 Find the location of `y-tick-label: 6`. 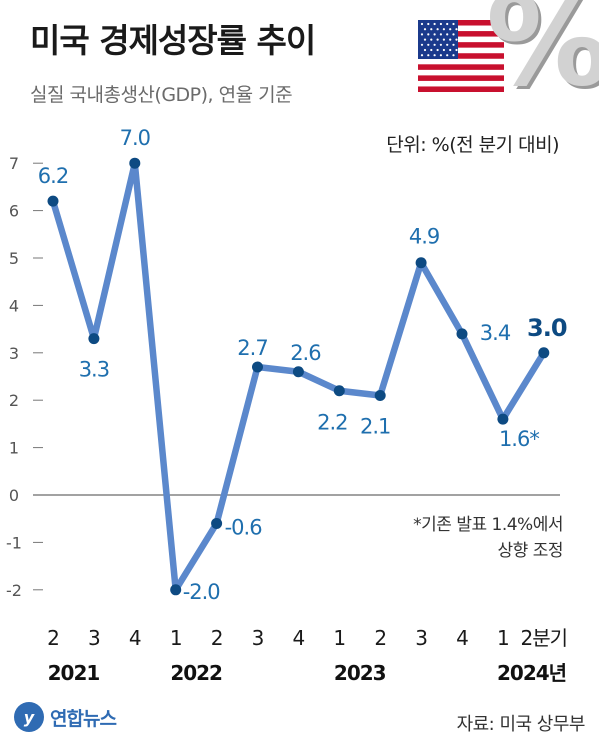

y-tick-label: 6 is located at coordinates (14, 211).